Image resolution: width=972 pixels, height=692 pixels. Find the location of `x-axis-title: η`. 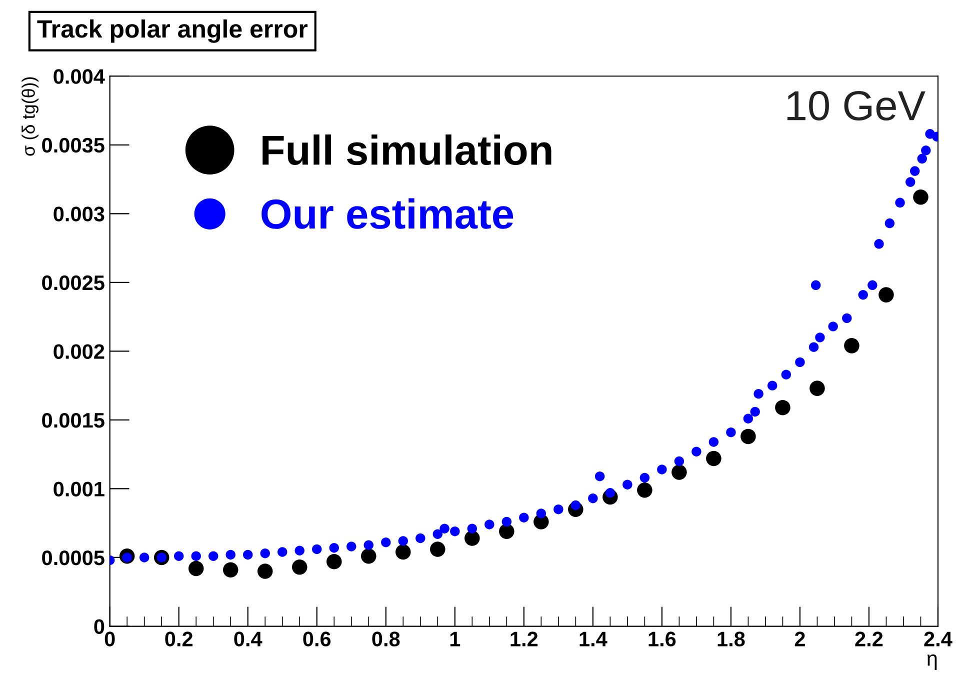

x-axis-title: η is located at coordinates (932, 662).